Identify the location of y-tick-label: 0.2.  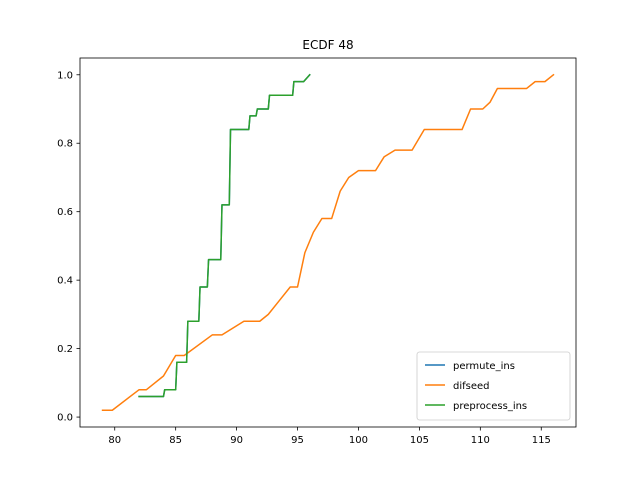
(65, 349).